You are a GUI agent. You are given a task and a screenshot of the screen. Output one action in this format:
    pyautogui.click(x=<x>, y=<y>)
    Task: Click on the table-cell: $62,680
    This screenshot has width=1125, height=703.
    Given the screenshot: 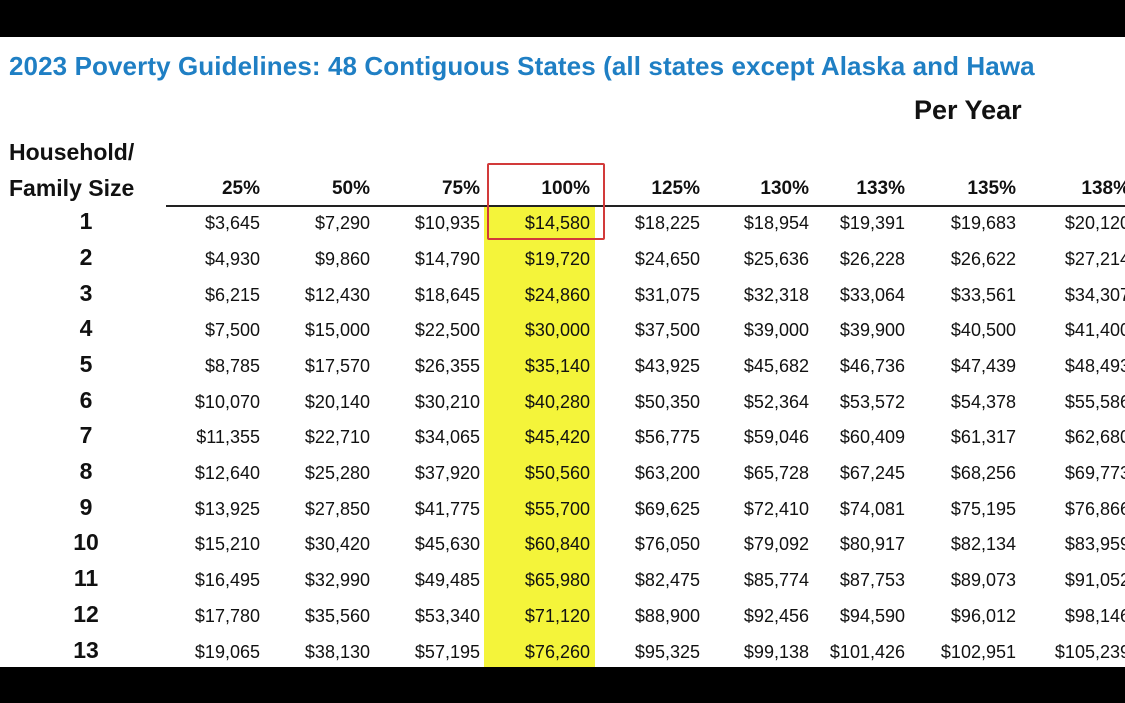 What is the action you would take?
    pyautogui.click(x=1094, y=437)
    